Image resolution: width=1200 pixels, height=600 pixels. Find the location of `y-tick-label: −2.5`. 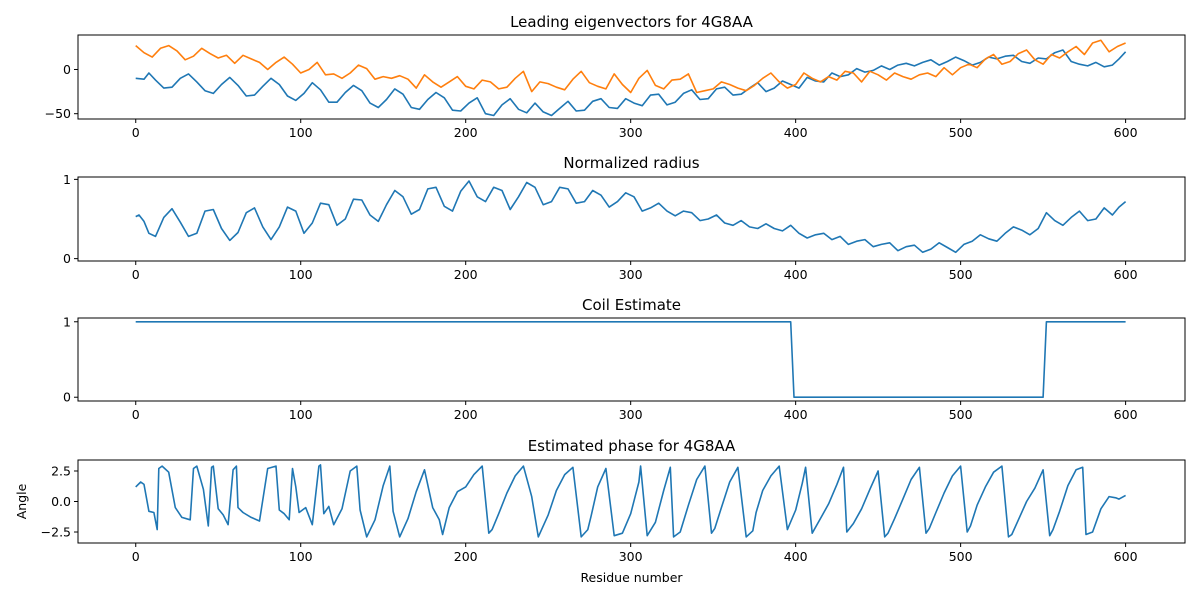

y-tick-label: −2.5 is located at coordinates (56, 532).